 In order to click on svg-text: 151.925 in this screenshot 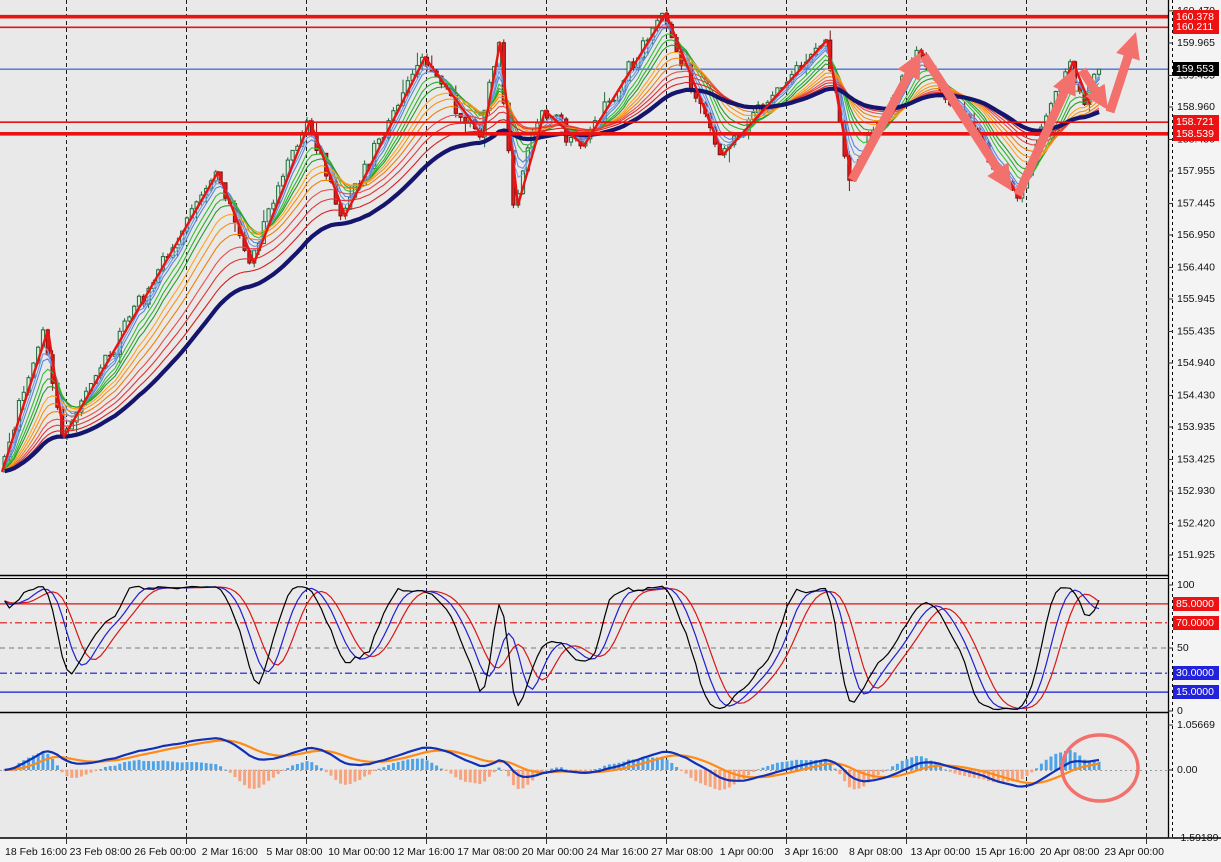, I will do `click(1196, 555)`.